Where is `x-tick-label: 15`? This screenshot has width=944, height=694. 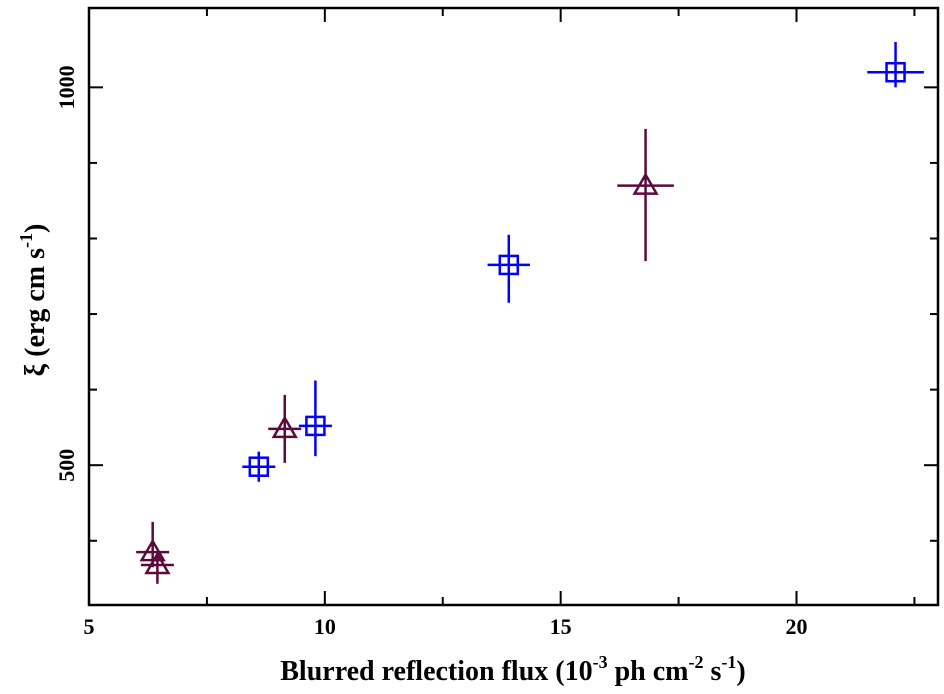 x-tick-label: 15 is located at coordinates (561, 626).